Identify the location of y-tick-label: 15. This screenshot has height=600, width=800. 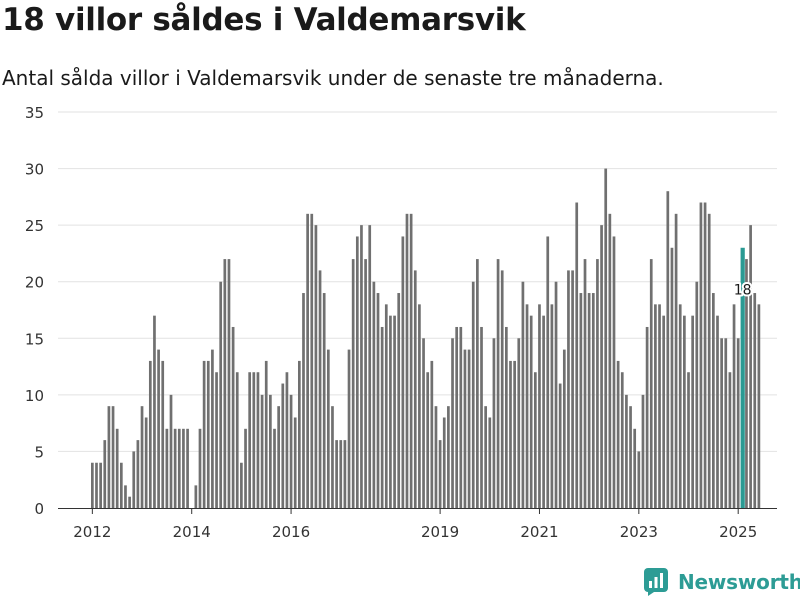
(34, 339).